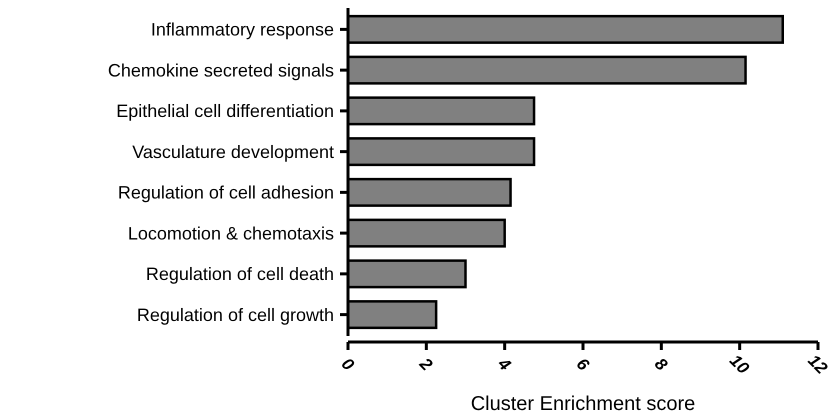  What do you see at coordinates (226, 192) in the screenshot?
I see `y-tick-label: Regulation of cell adhesion` at bounding box center [226, 192].